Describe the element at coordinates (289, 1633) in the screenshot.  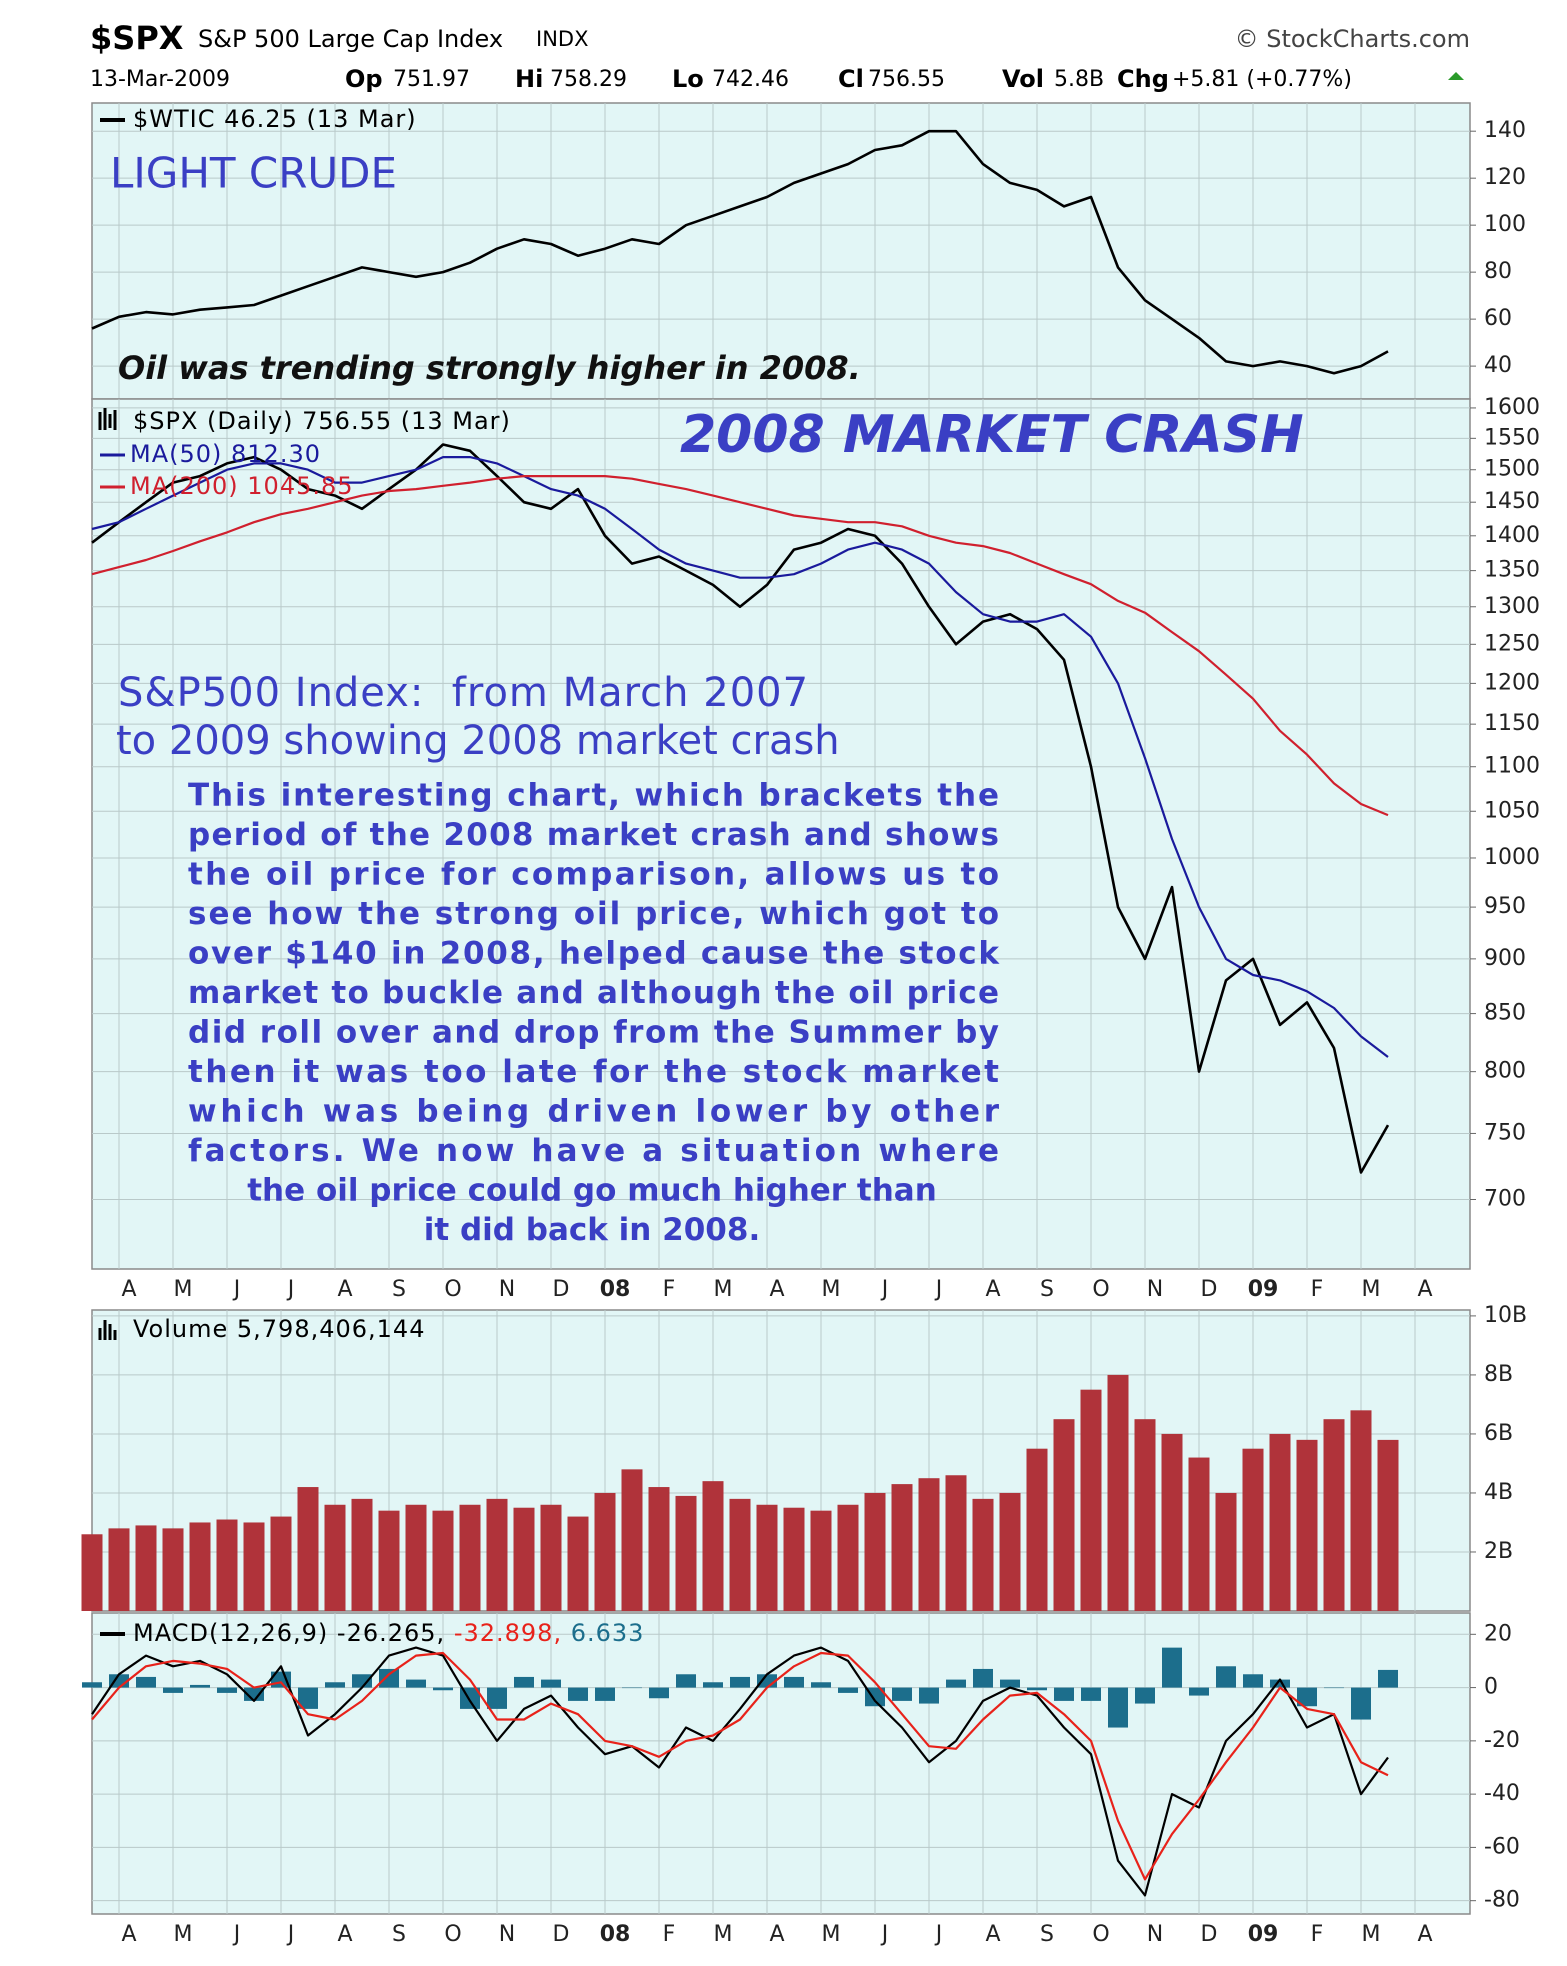
I see `legend-entry: MACD(12,26,9) -26.265,` at that location.